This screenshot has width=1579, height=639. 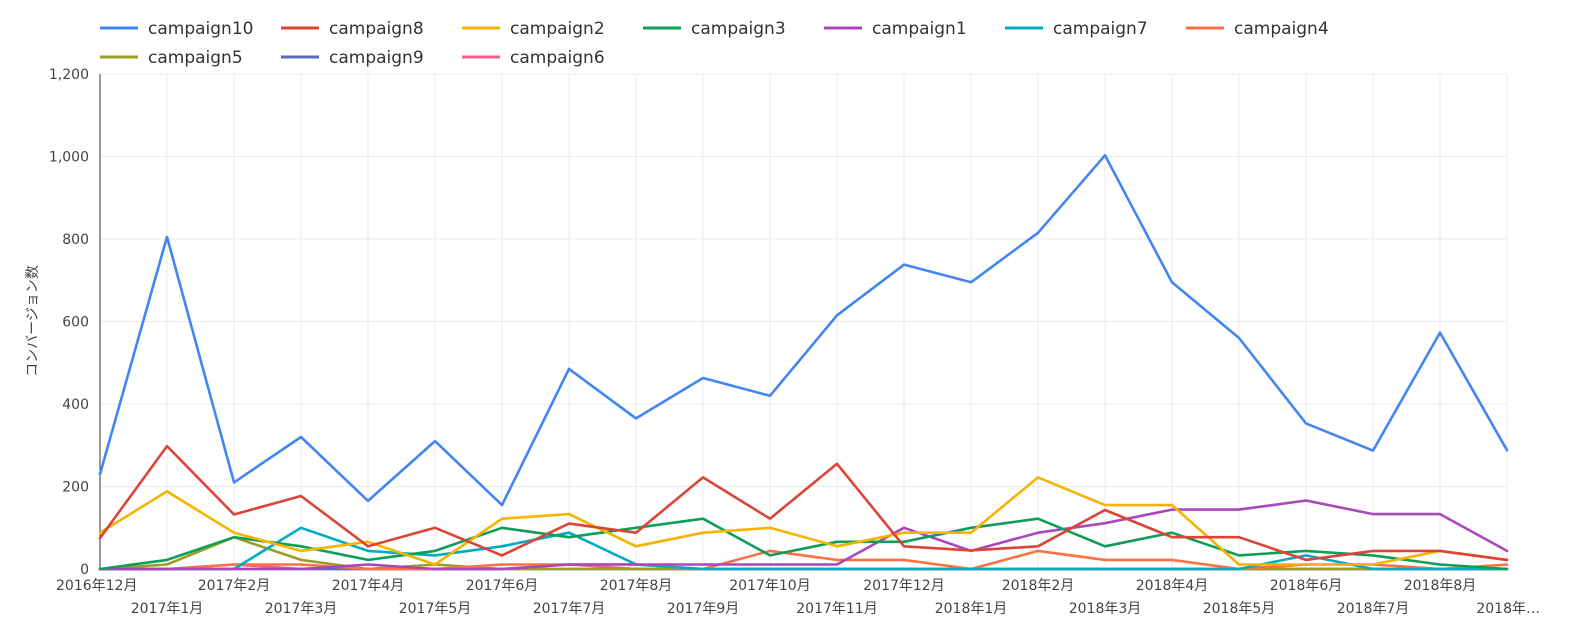 I want to click on y-tick-label: 1,200, so click(x=69, y=75).